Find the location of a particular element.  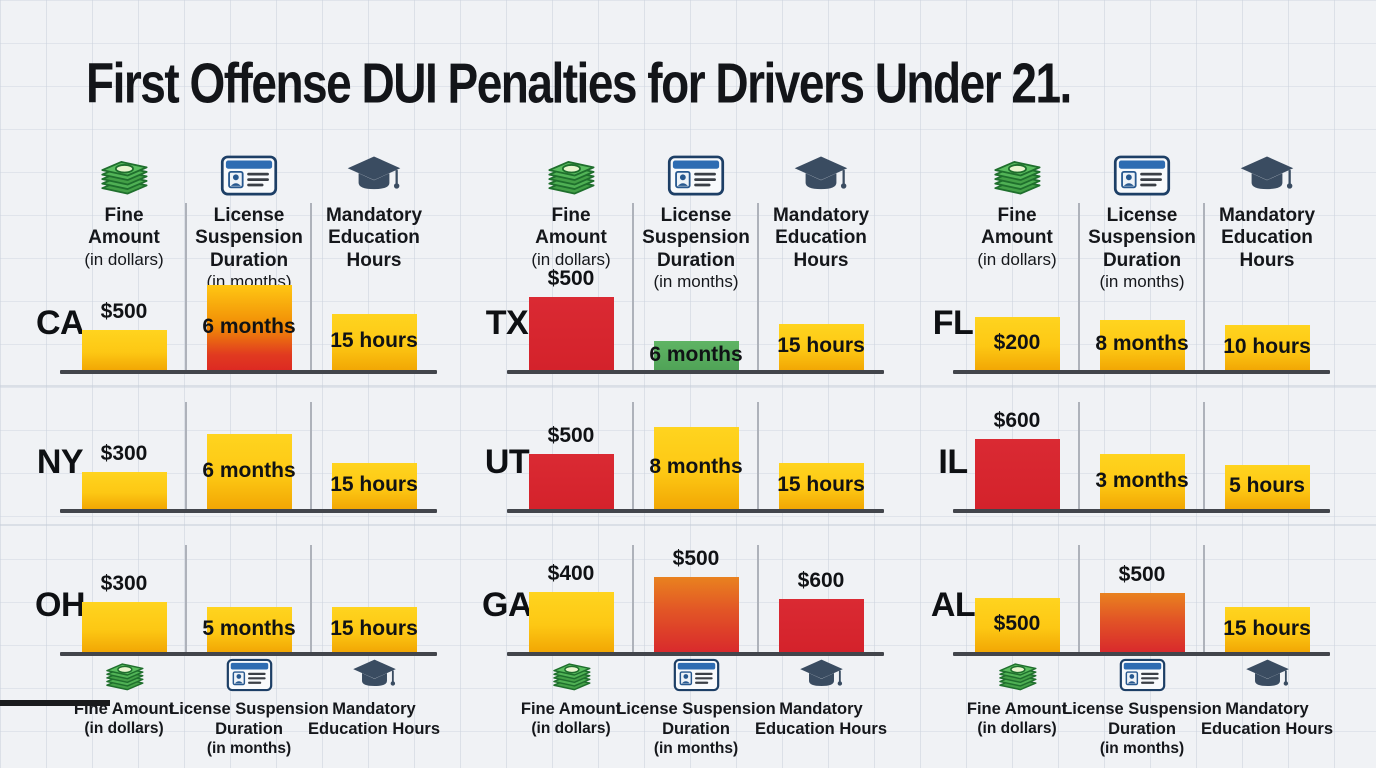

state-label-TX: TX is located at coordinates (507, 323).